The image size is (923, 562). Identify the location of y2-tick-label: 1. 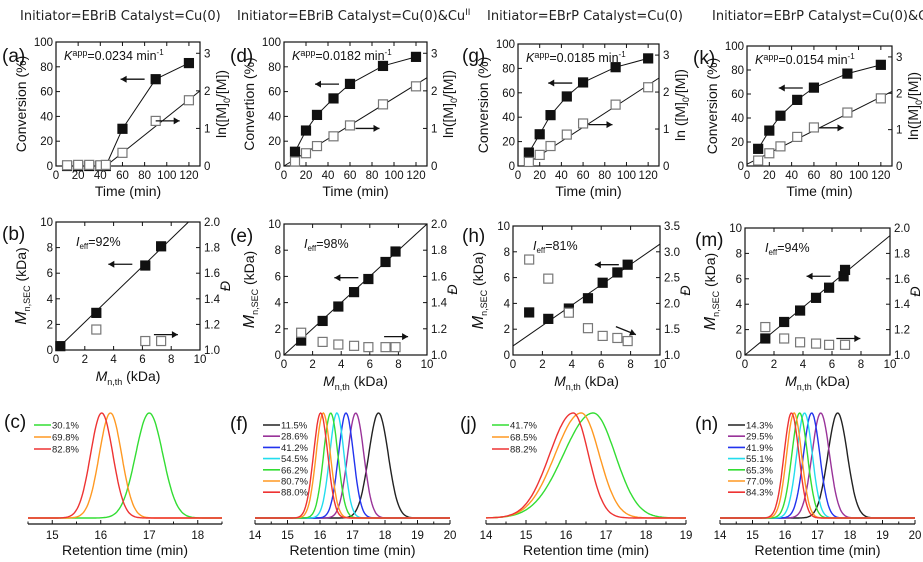
(207, 129).